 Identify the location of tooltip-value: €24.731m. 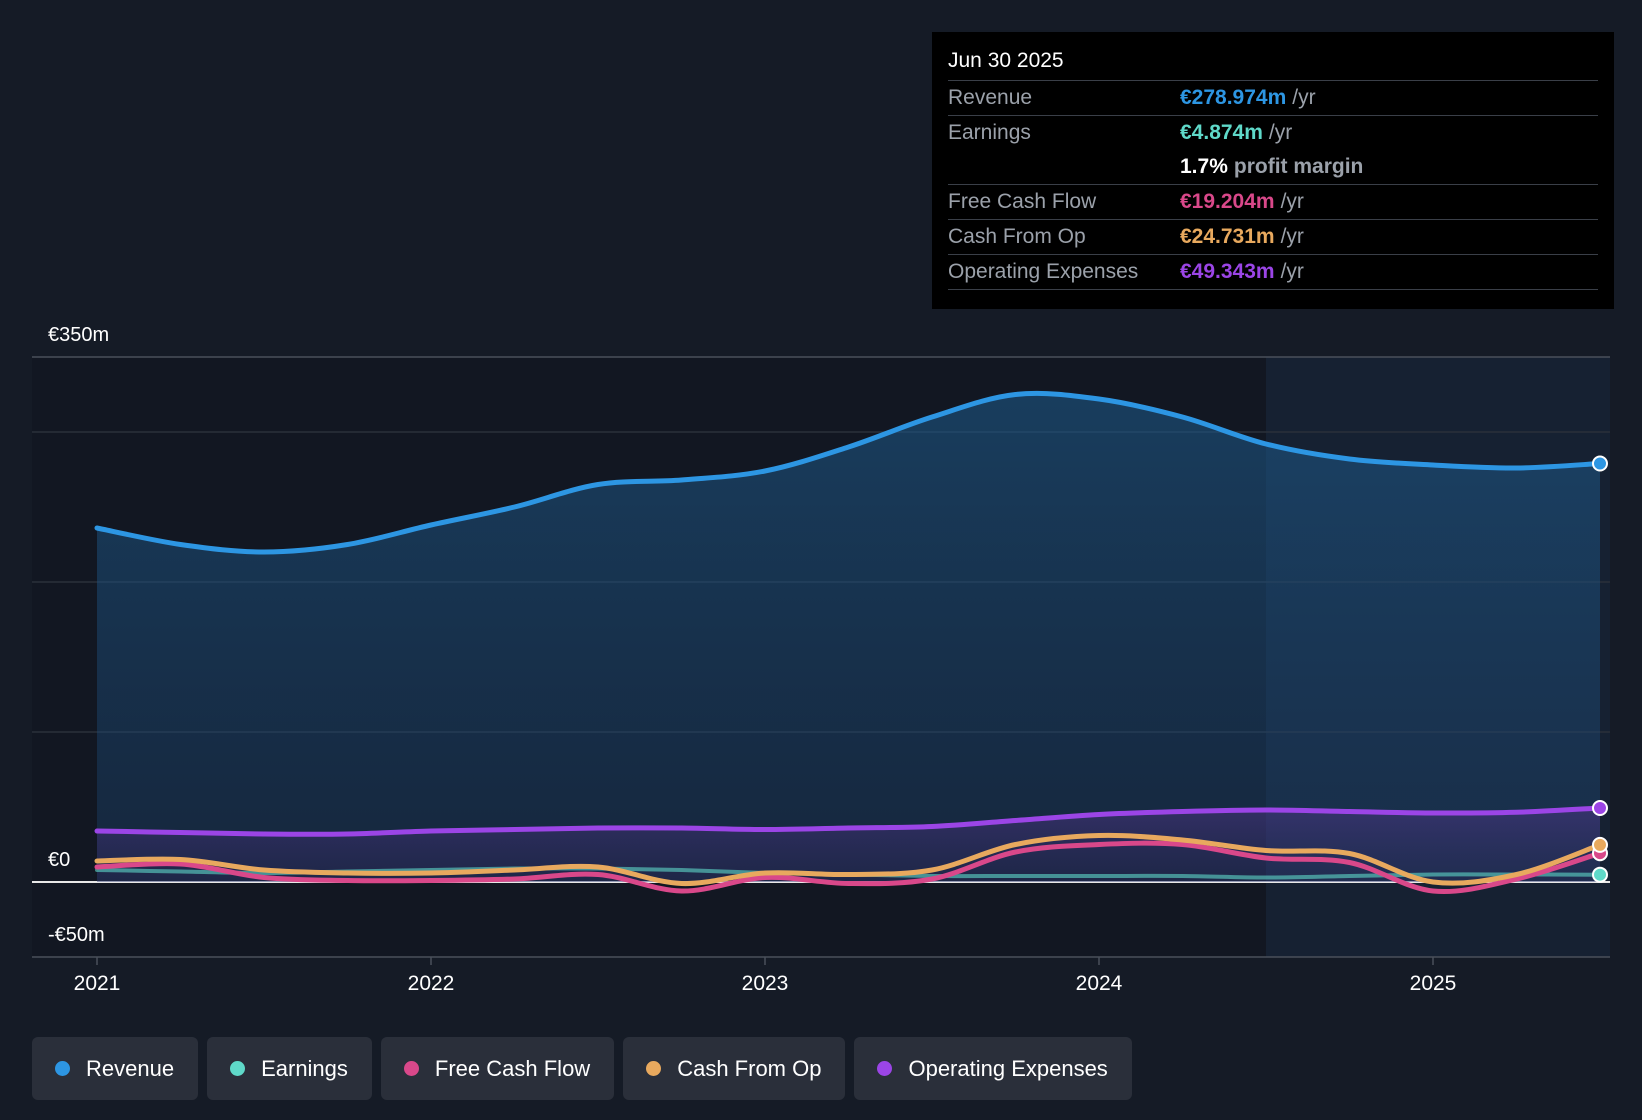
(1227, 236).